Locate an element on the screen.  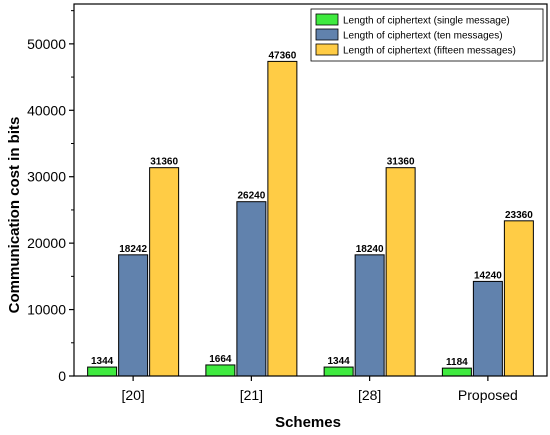
y-tick-label: 10000 is located at coordinates (46, 310).